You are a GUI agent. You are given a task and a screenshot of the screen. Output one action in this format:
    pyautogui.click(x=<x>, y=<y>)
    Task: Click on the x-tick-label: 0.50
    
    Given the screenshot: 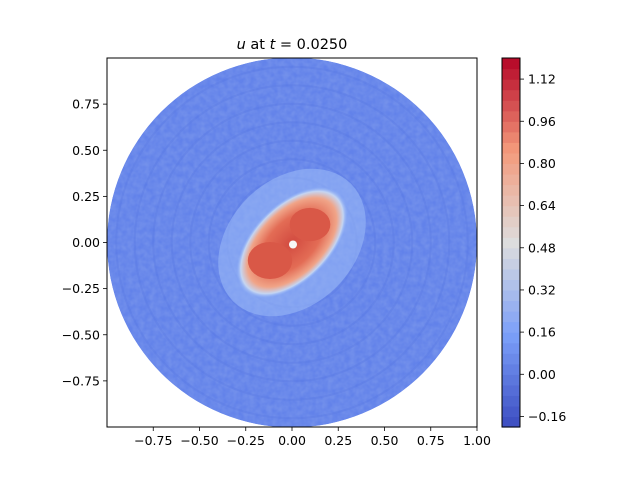 What is the action you would take?
    pyautogui.click(x=385, y=440)
    